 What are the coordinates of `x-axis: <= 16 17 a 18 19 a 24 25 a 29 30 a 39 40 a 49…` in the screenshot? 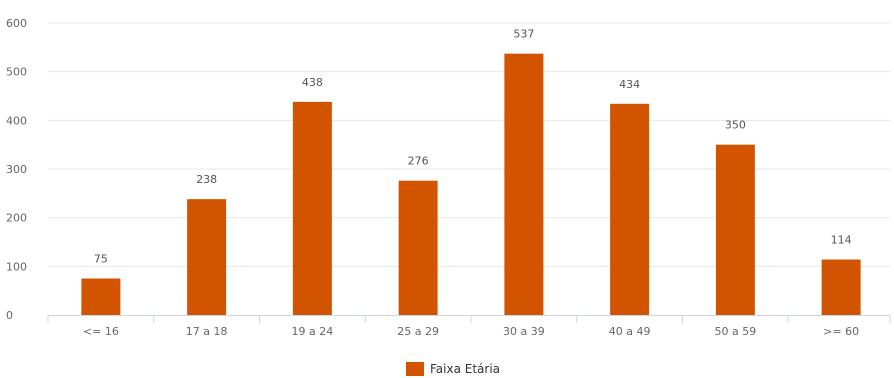 It's located at (469, 326).